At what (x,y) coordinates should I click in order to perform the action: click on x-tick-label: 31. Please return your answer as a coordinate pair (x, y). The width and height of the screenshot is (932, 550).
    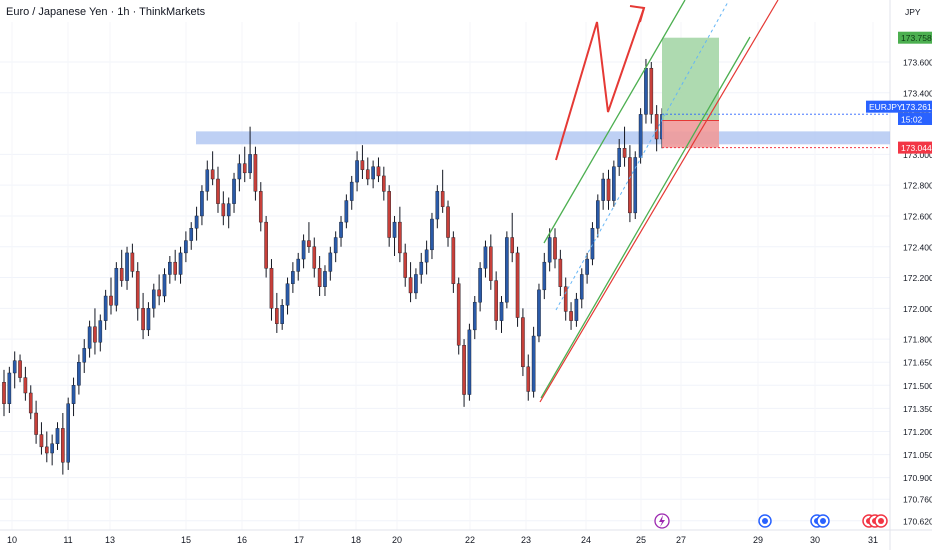
    Looking at the image, I should click on (873, 540).